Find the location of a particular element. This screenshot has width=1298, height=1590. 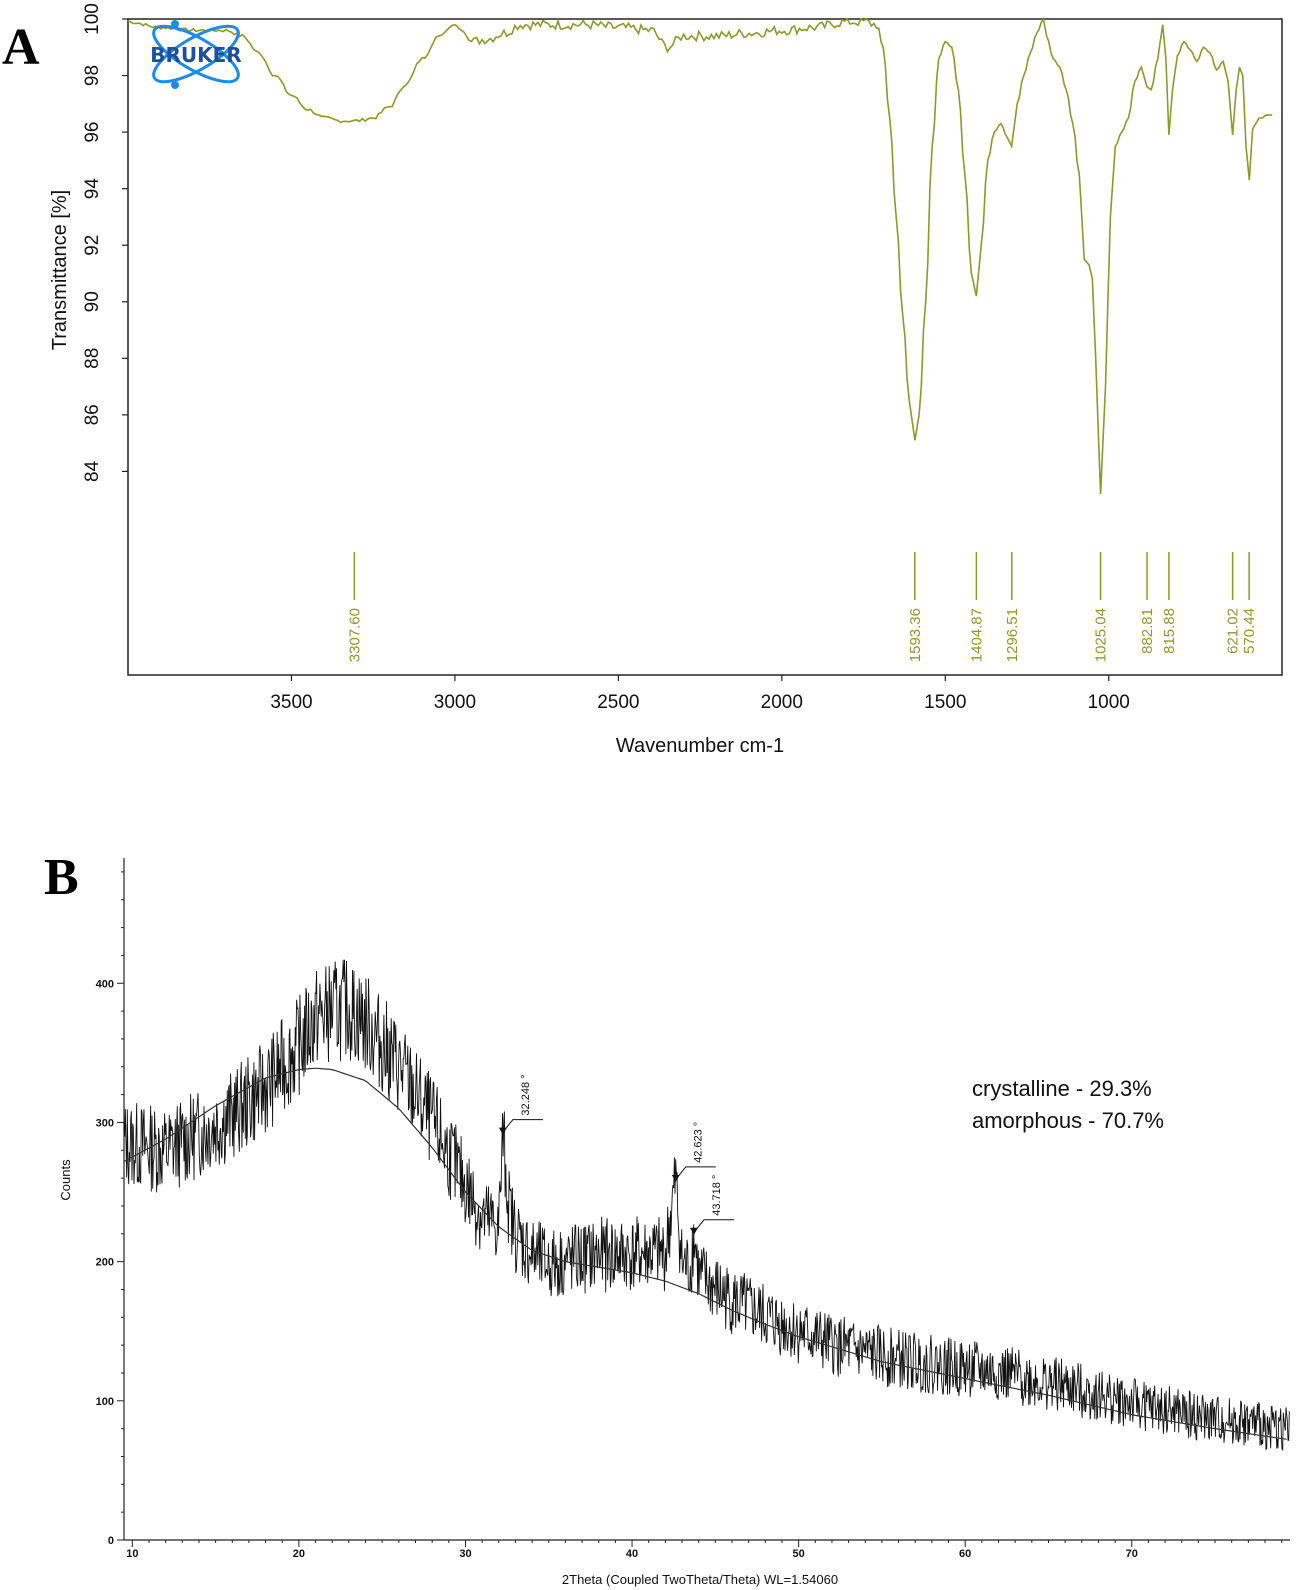

amorphous-annotation: amorphous - 70.7% is located at coordinates (1068, 1120).